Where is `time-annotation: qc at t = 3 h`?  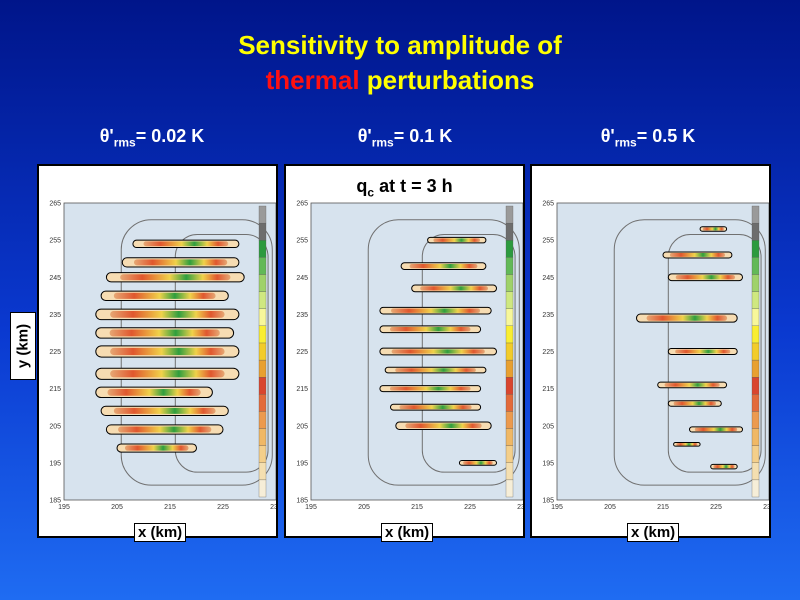 time-annotation: qc at t = 3 h is located at coordinates (404, 188).